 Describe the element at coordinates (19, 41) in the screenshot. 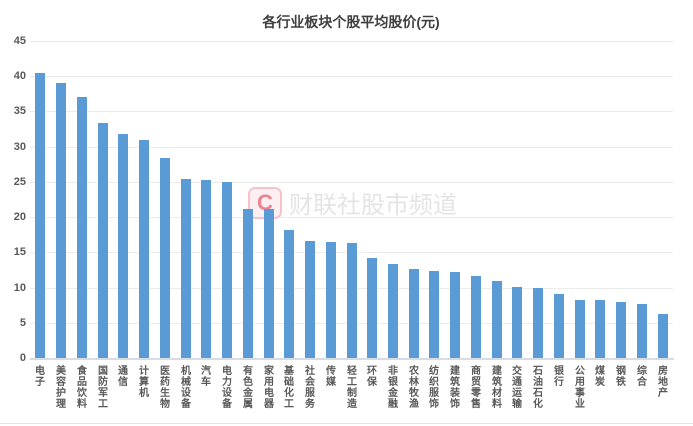

I see `y-axis-tick-label: 45` at that location.